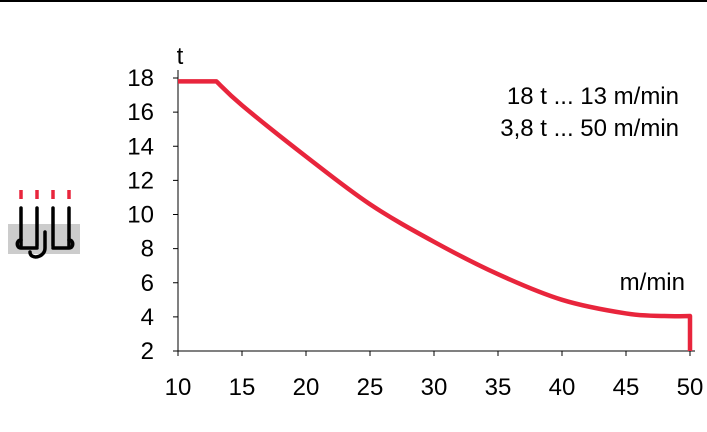 The image size is (707, 432). I want to click on x-tick-label: 40, so click(562, 387).